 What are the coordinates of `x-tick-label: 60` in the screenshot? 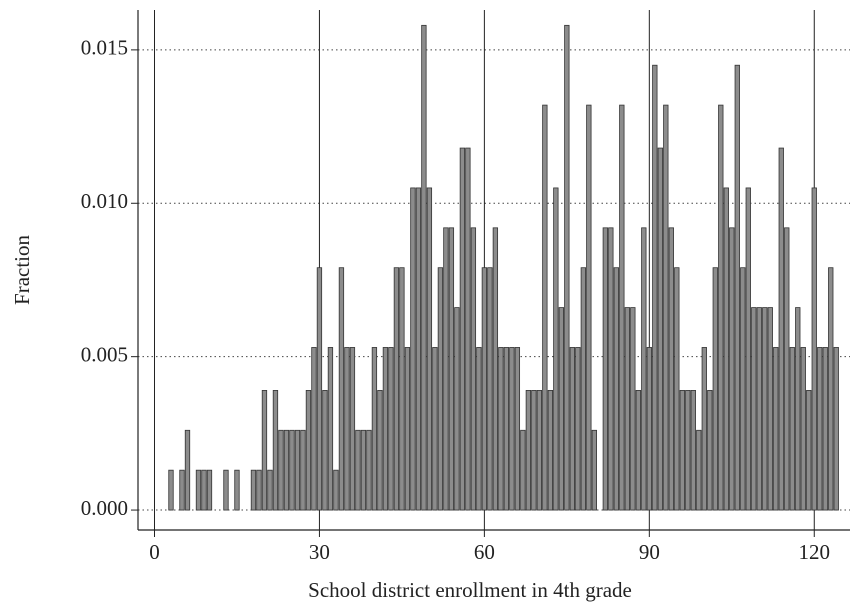 It's located at (484, 552).